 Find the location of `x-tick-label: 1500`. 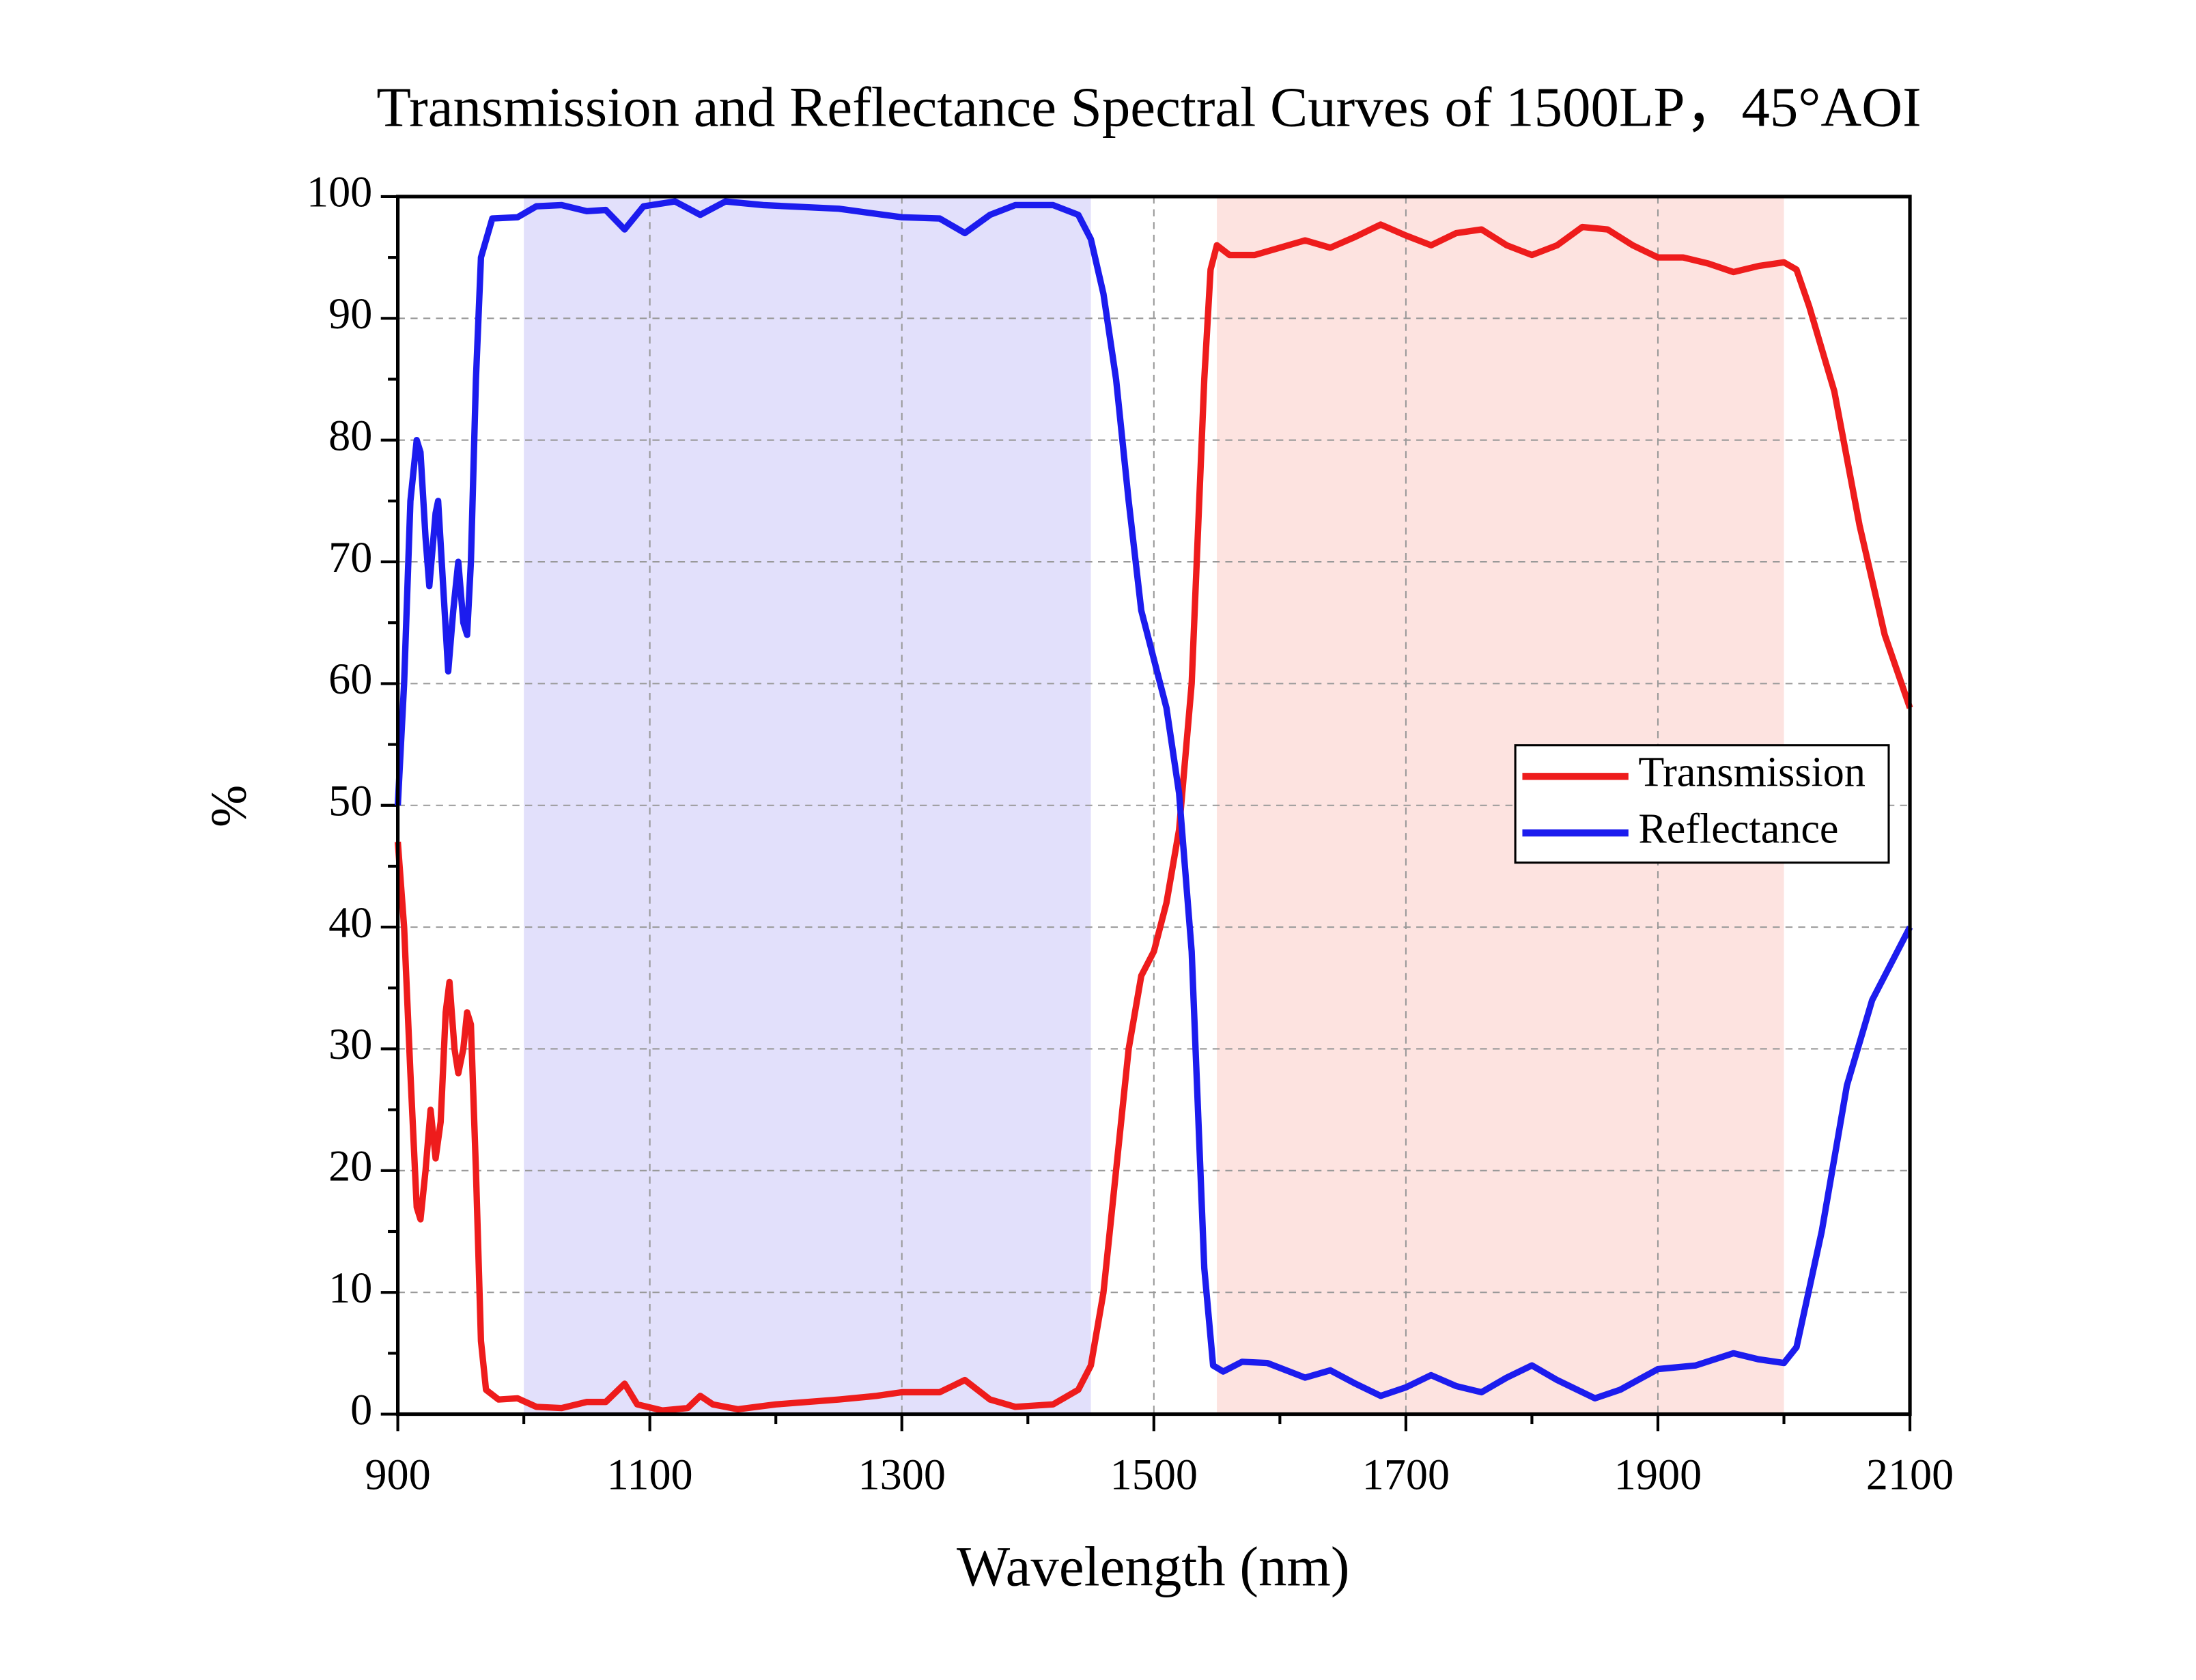

x-tick-label: 1500 is located at coordinates (1154, 1475).